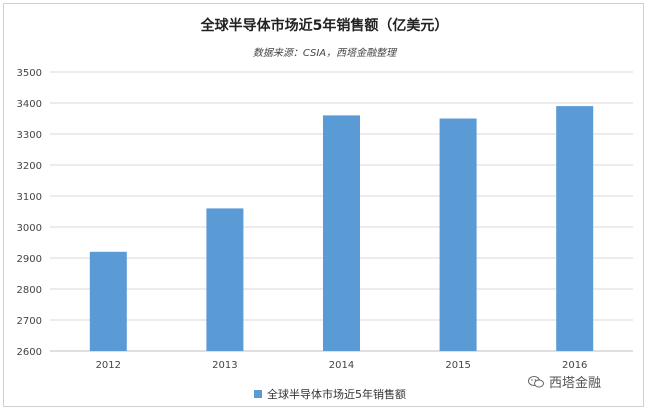 The width and height of the screenshot is (649, 411). Describe the element at coordinates (258, 394) in the screenshot. I see `legend-swatch` at that location.